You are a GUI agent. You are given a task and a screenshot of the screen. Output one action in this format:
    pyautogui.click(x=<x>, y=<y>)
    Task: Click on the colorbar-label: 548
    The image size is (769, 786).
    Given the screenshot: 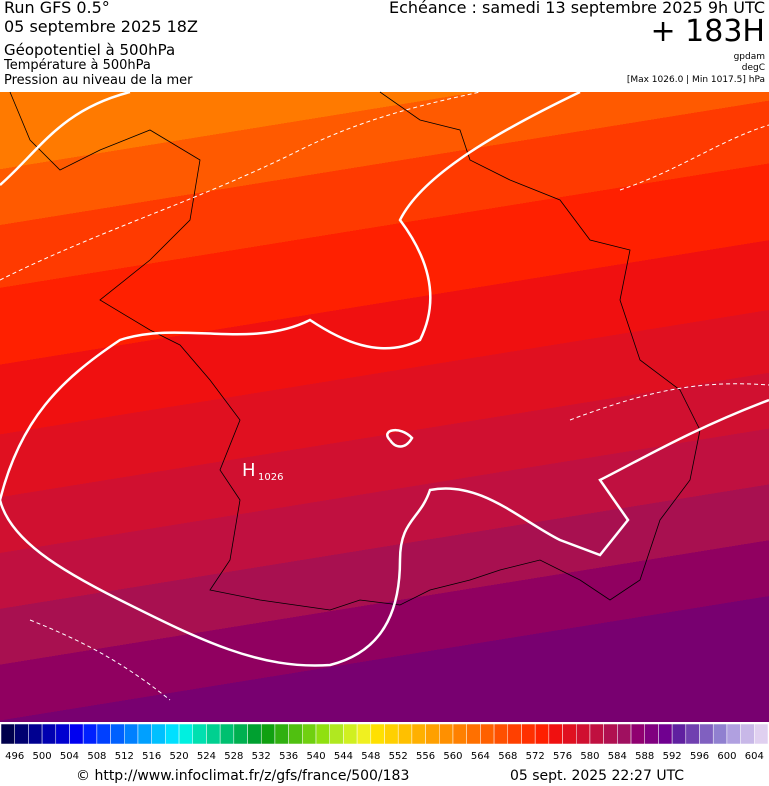 What is the action you would take?
    pyautogui.click(x=370, y=756)
    